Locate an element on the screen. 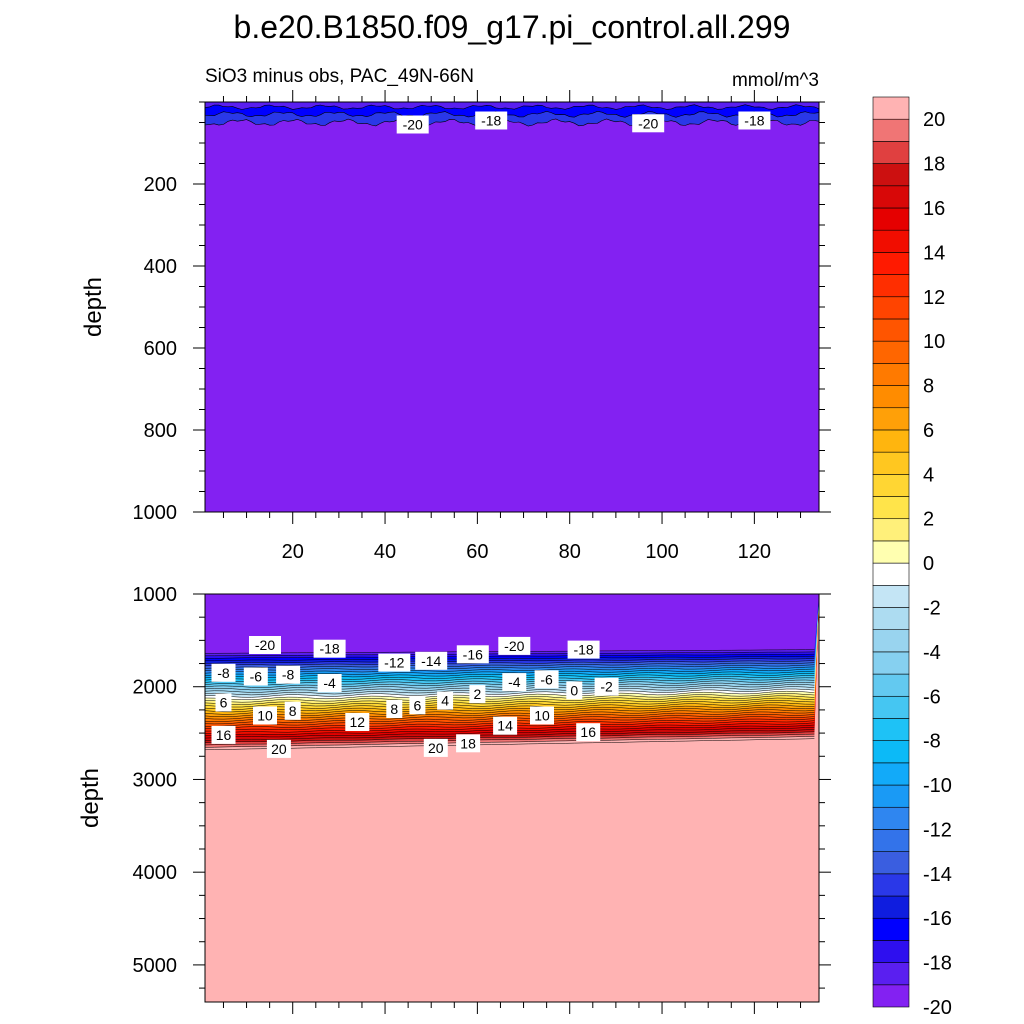  contour-label: 2 is located at coordinates (477, 694).